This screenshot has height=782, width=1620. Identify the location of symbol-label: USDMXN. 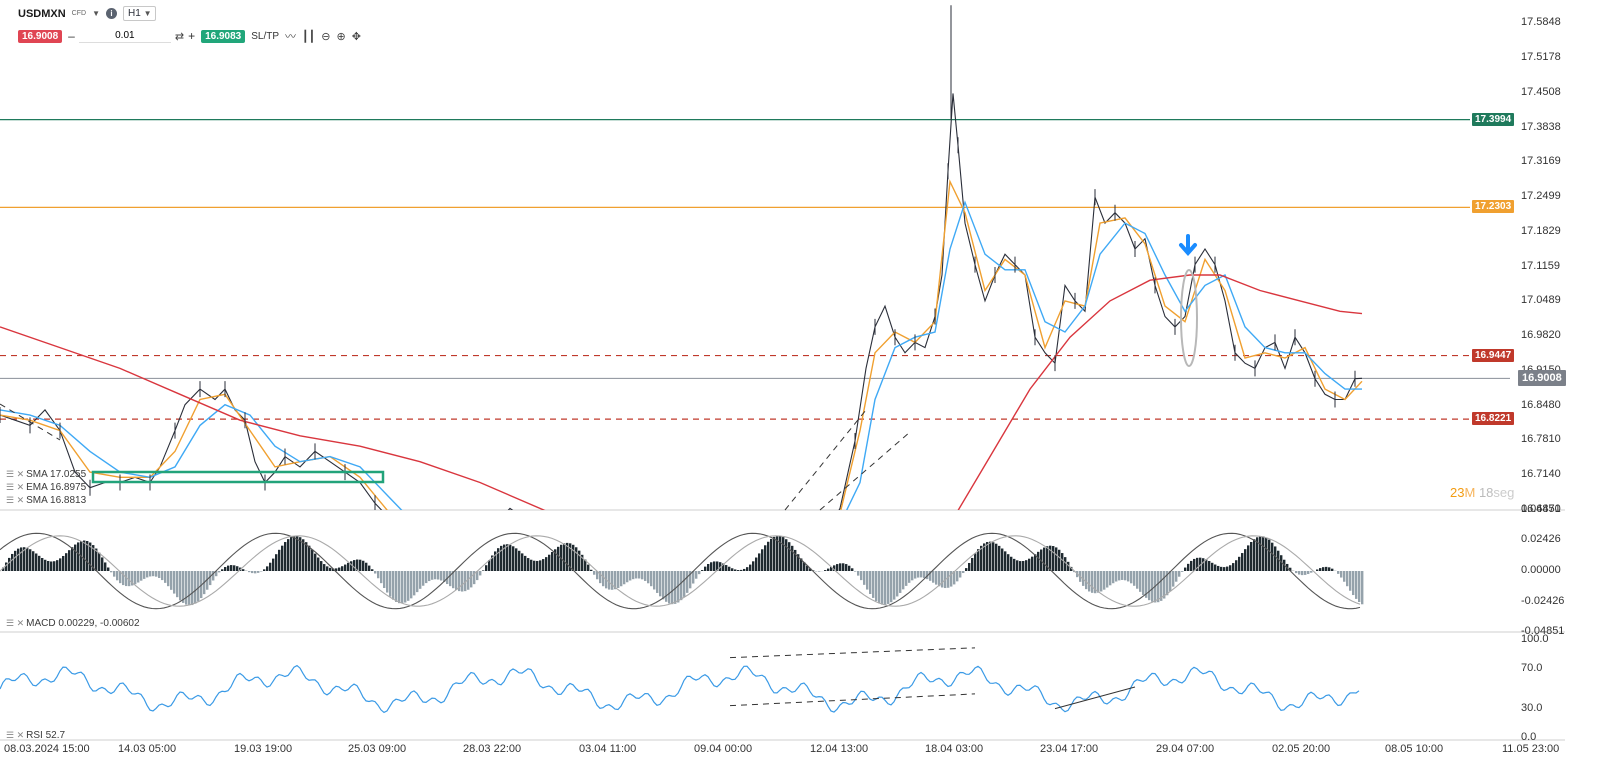
(42, 13).